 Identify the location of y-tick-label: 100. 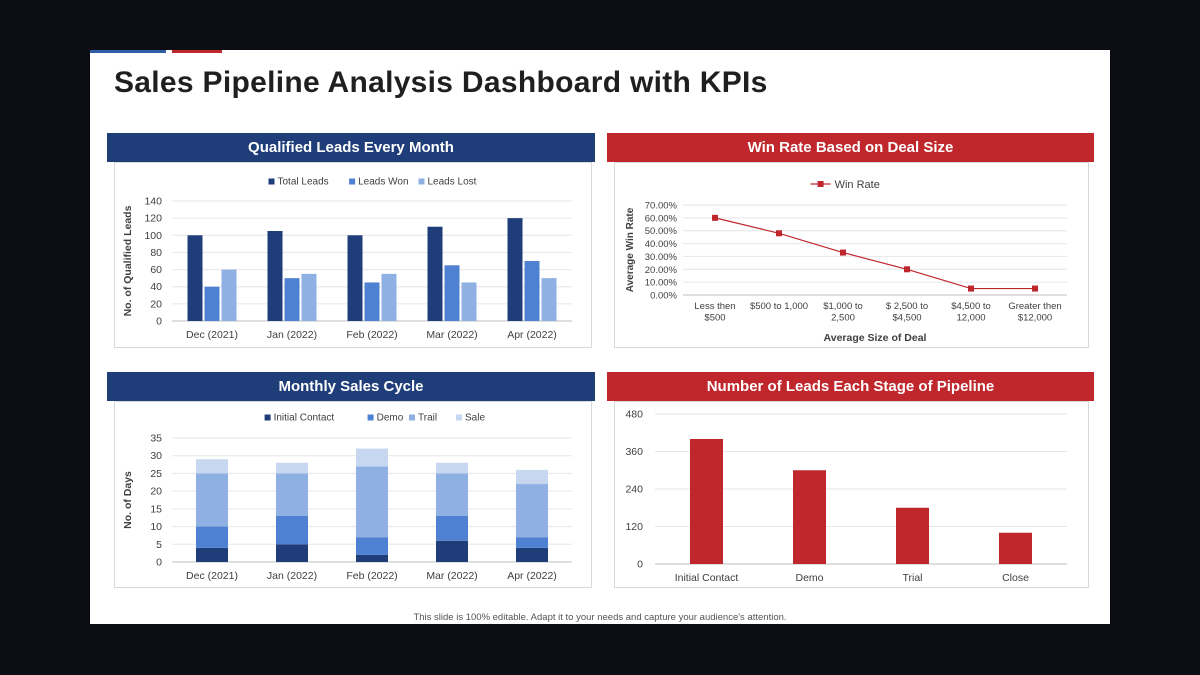
(153, 236).